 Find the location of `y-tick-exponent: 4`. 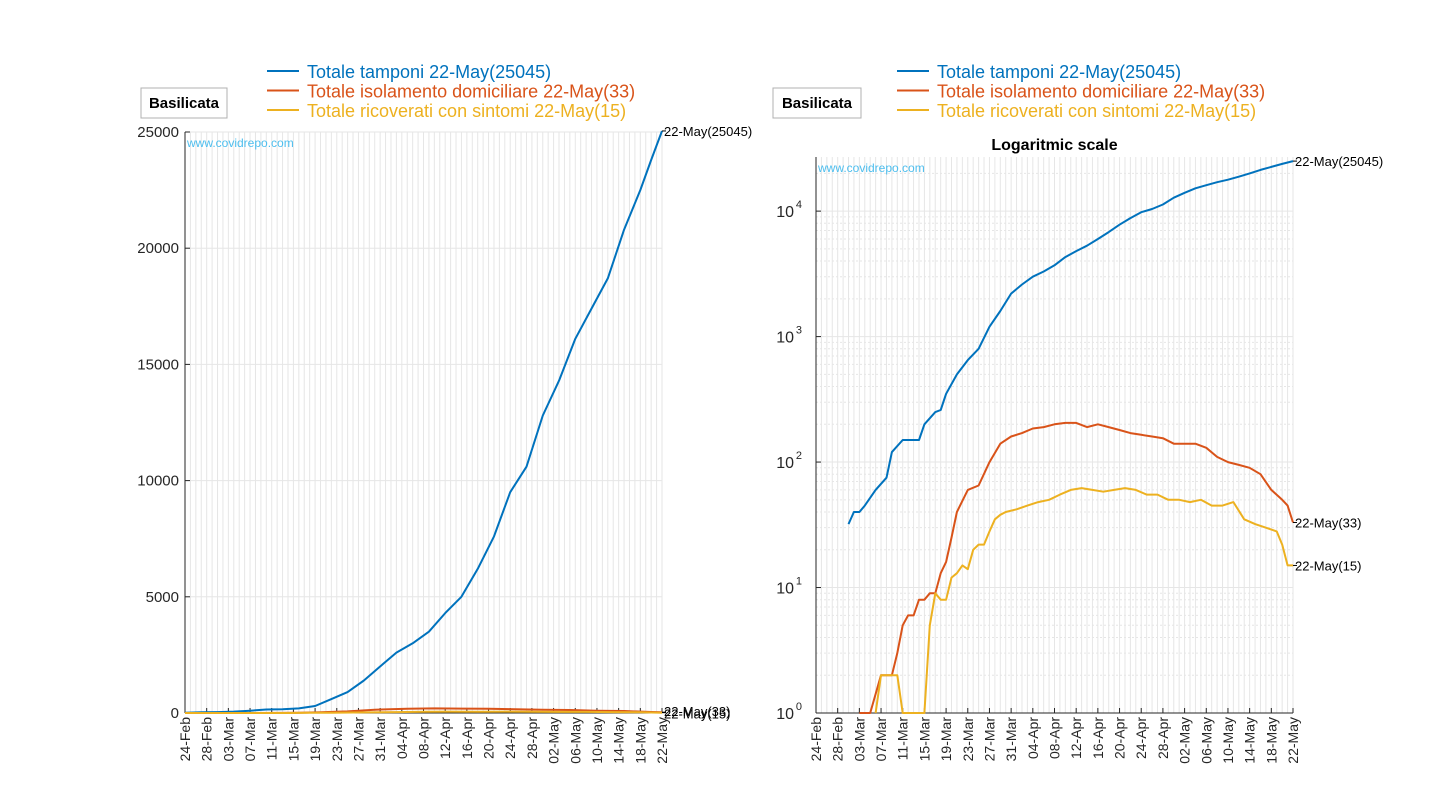

y-tick-exponent: 4 is located at coordinates (799, 205).